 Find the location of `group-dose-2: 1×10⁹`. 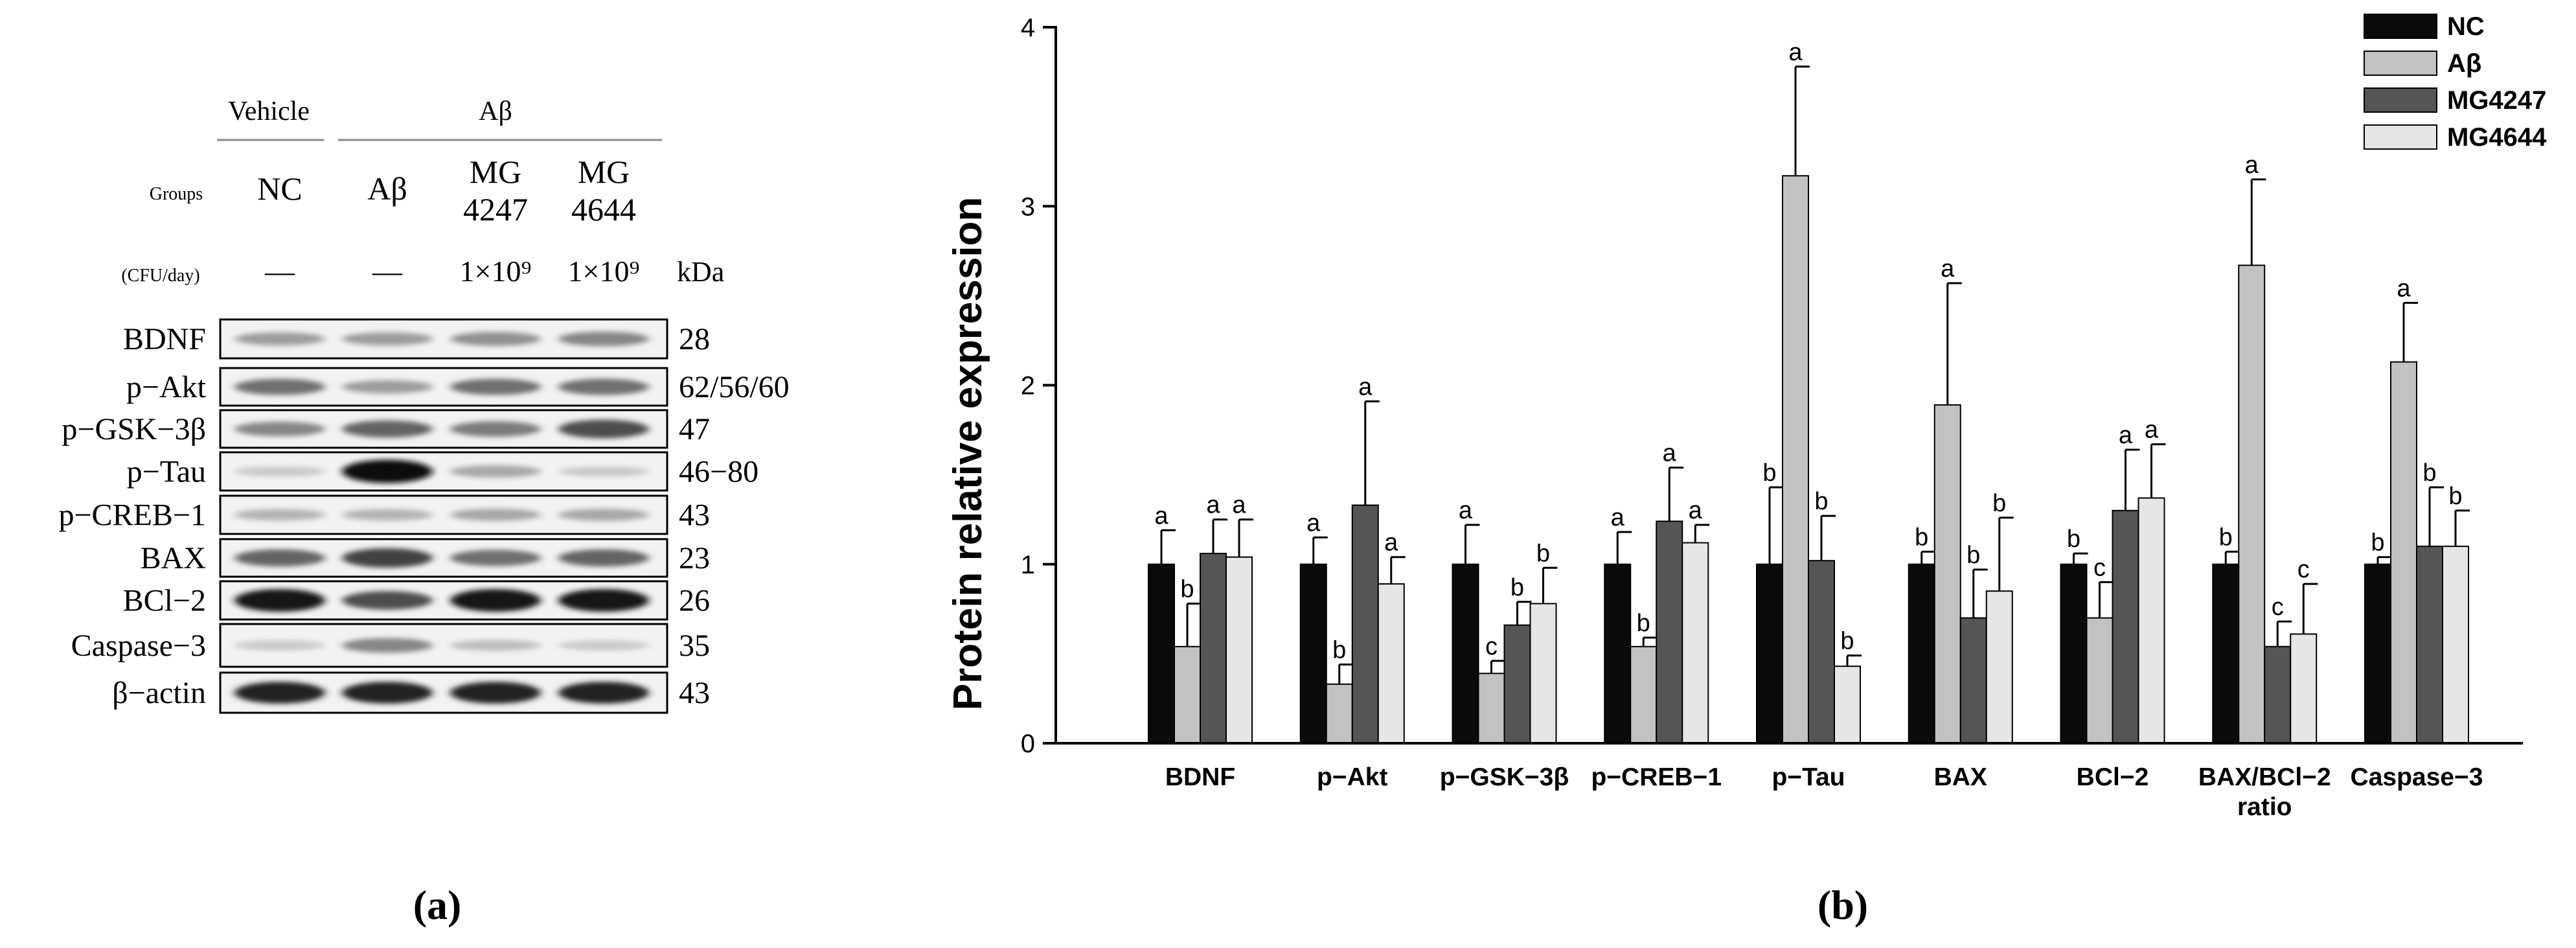

group-dose-2: 1×10⁹ is located at coordinates (496, 271).